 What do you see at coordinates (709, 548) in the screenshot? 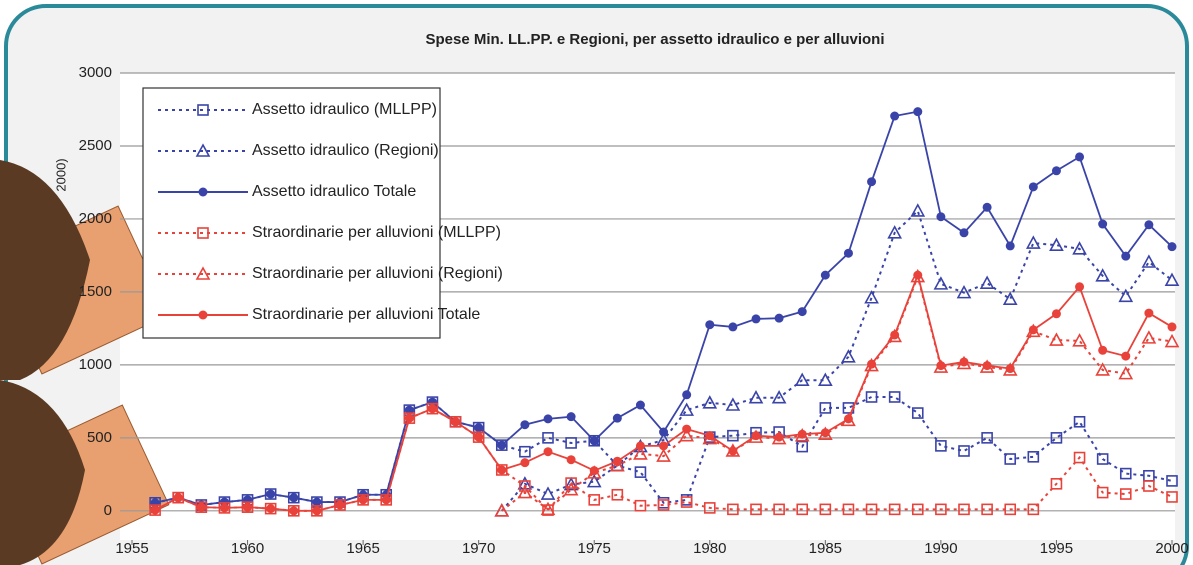
I see `x-tick-label: 1980` at bounding box center [709, 548].